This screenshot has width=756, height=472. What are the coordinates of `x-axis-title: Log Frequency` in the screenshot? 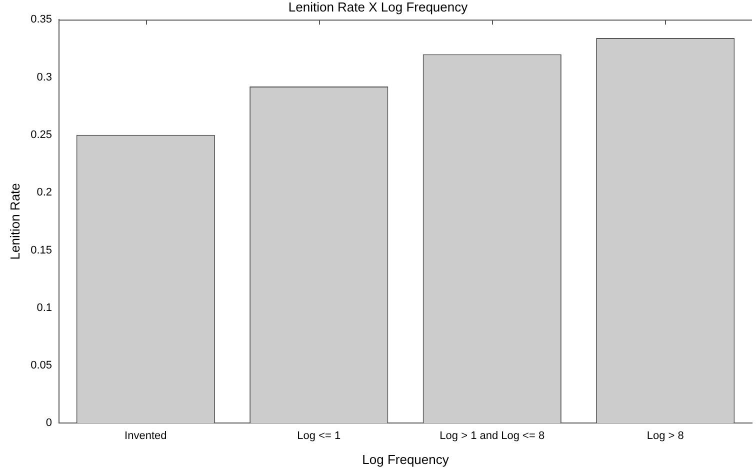 It's located at (406, 459).